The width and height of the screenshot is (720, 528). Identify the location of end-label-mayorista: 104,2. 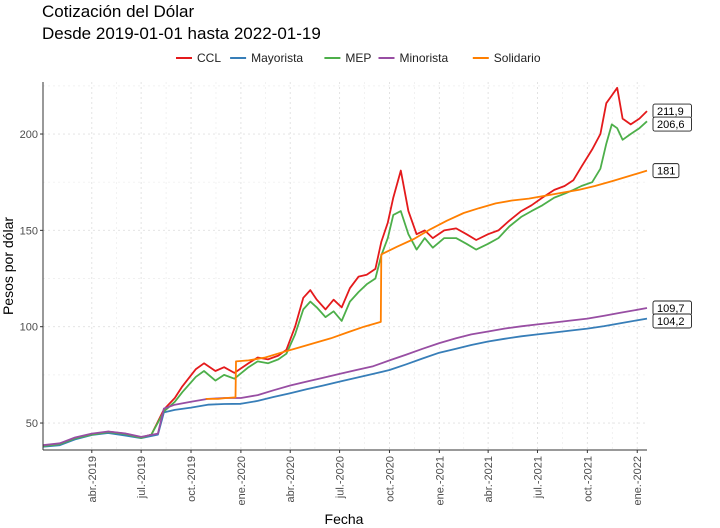
(672, 321).